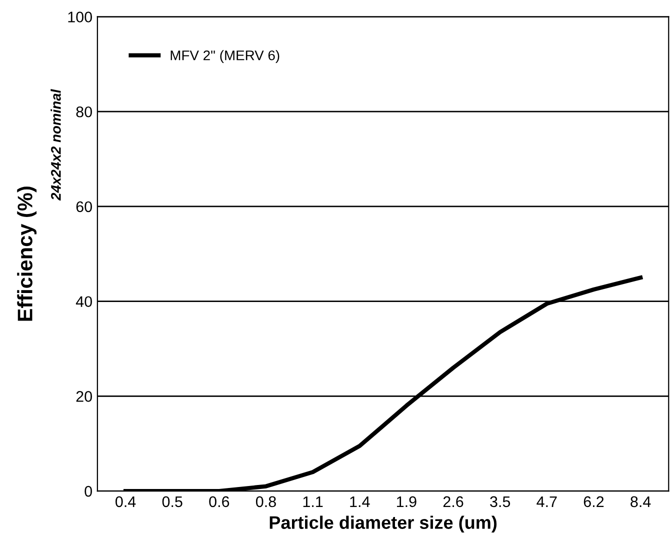 The width and height of the screenshot is (672, 558). I want to click on y-axis-title: Efficiency (%), so click(27, 253).